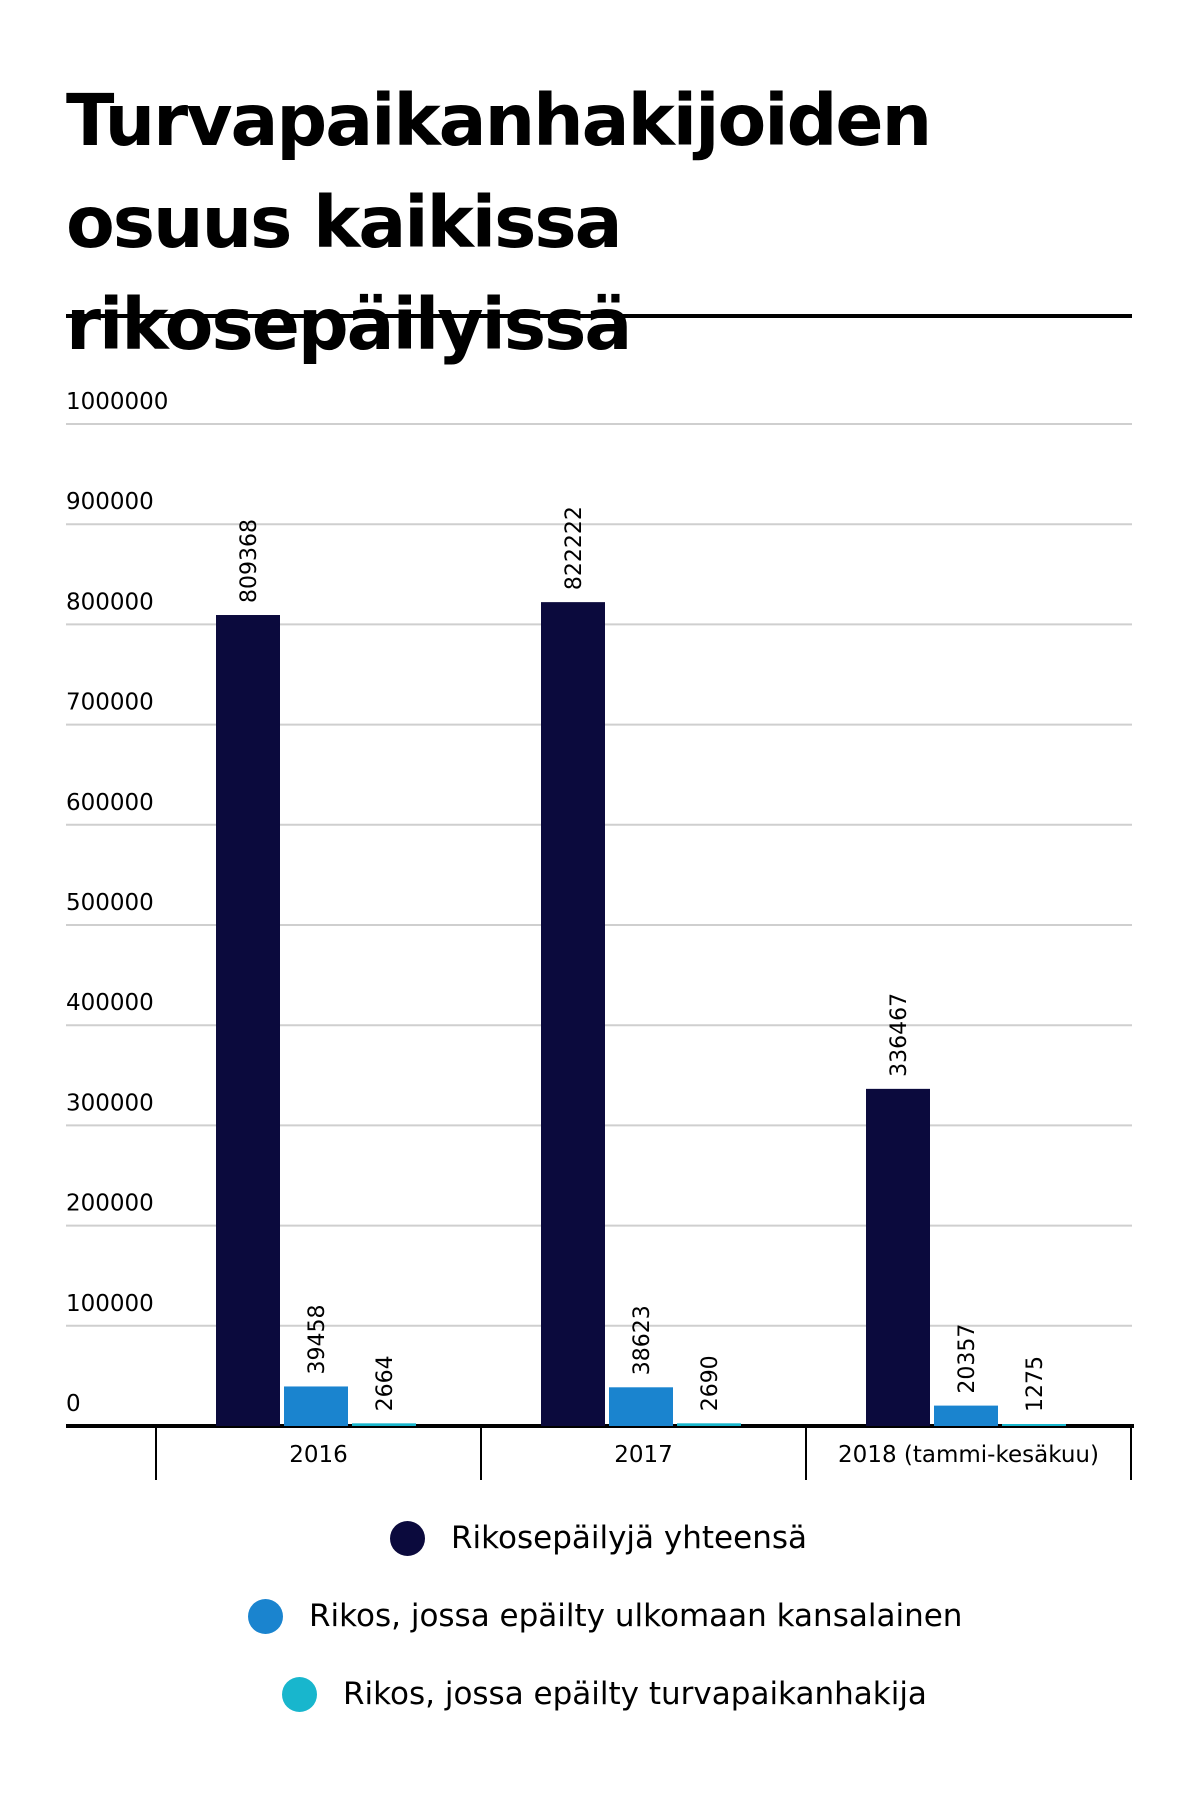 Image resolution: width=1199 pixels, height=1795 pixels. What do you see at coordinates (629, 1538) in the screenshot?
I see `legend-label: Rikosepäilyjä yhteensä` at bounding box center [629, 1538].